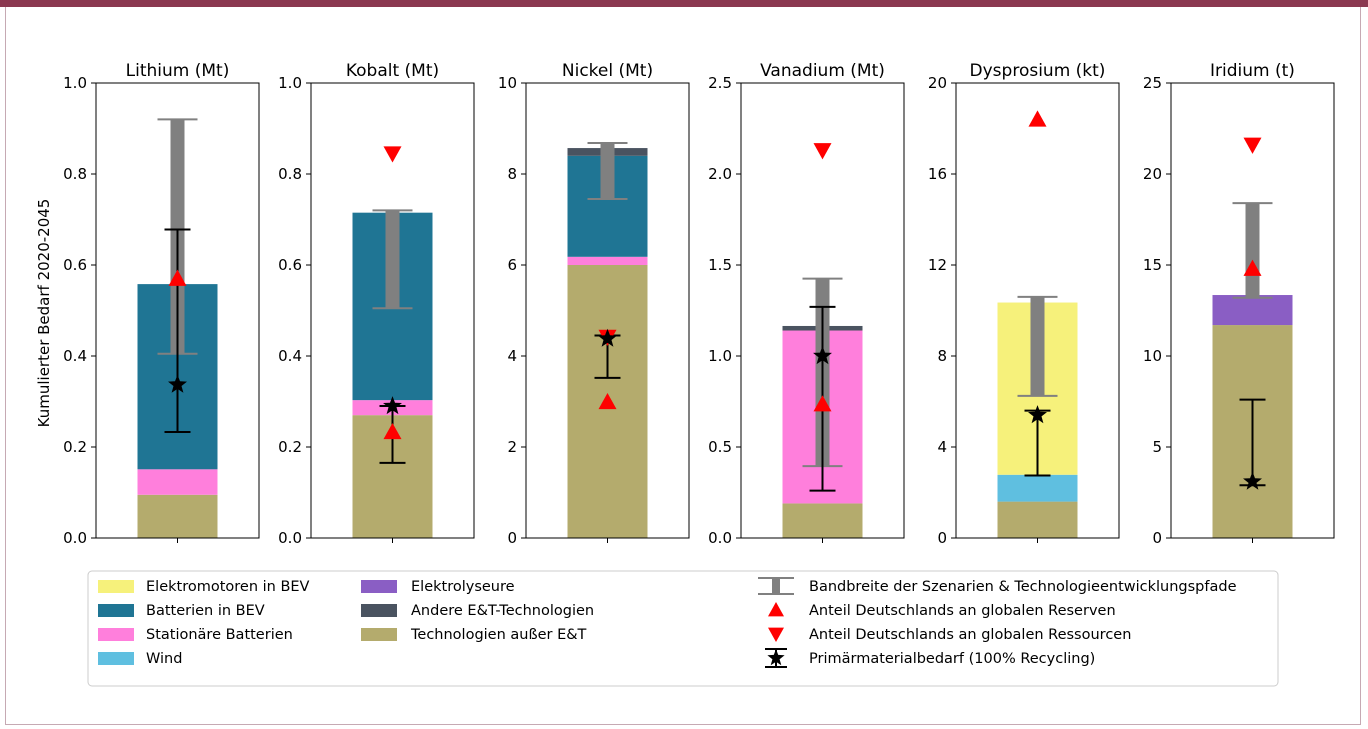 This screenshot has width=1368, height=729. What do you see at coordinates (937, 174) in the screenshot?
I see `y-tick-label: 16` at bounding box center [937, 174].